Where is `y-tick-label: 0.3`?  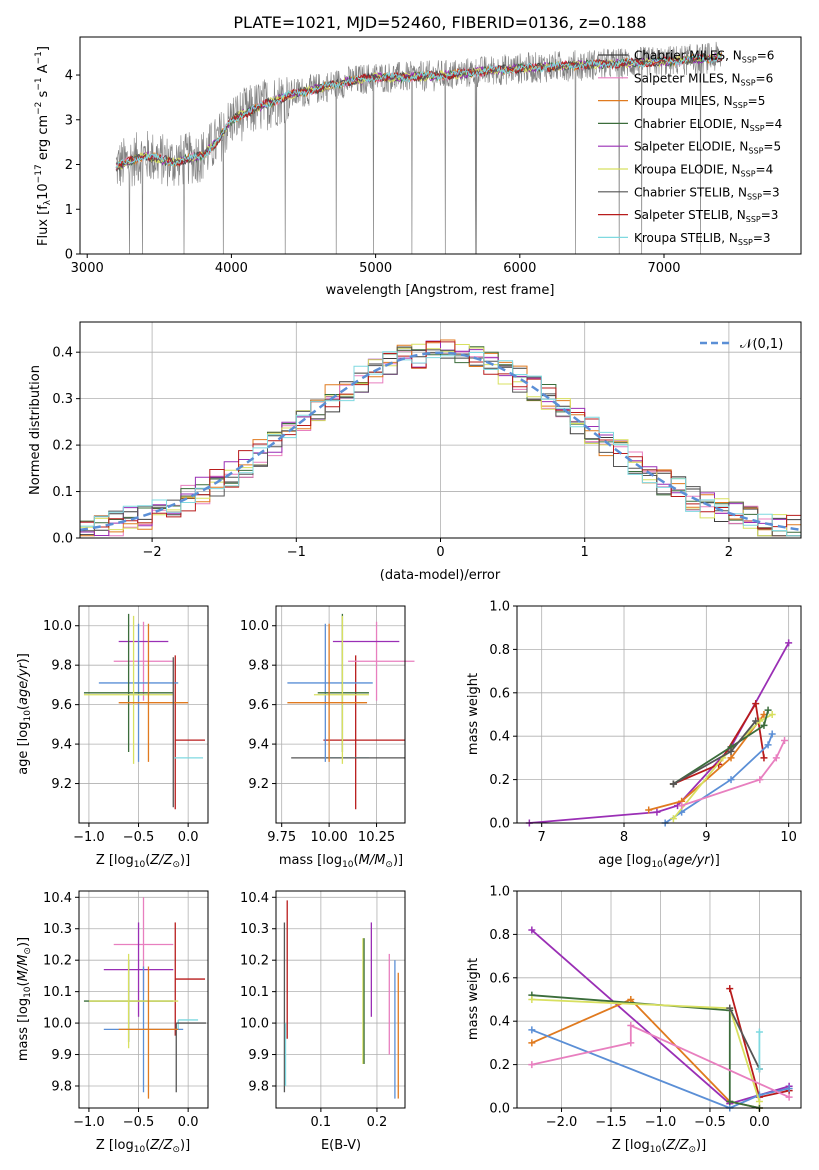
y-tick-label: 0.3 is located at coordinates (62, 399).